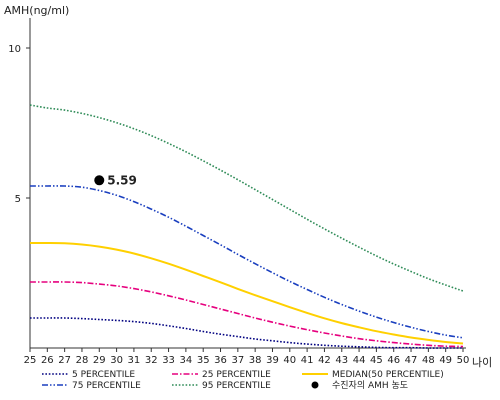  Describe the element at coordinates (14, 49) in the screenshot. I see `y-tick-label: 10` at that location.